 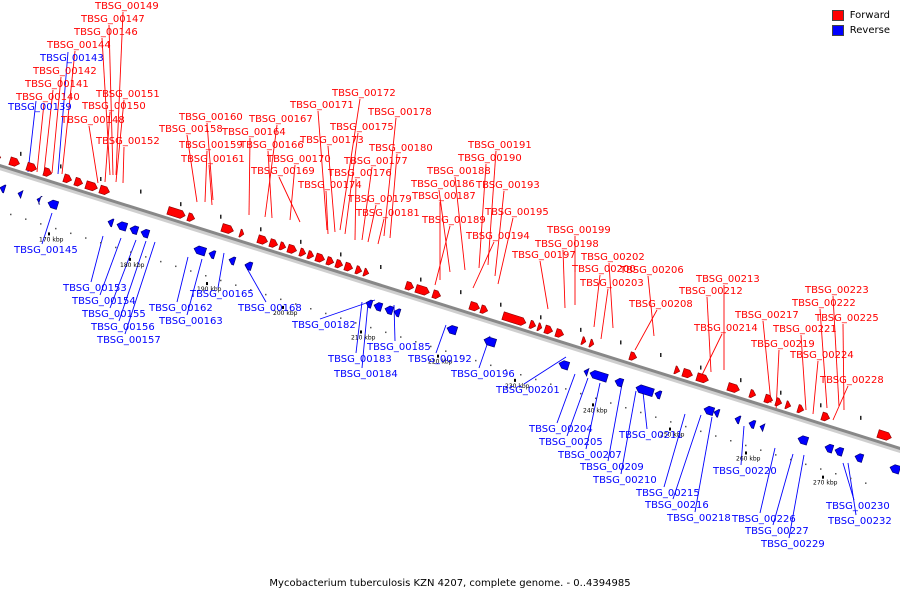 What do you see at coordinates (727, 279) in the screenshot?
I see `gene-label: TBSG_00213` at bounding box center [727, 279].